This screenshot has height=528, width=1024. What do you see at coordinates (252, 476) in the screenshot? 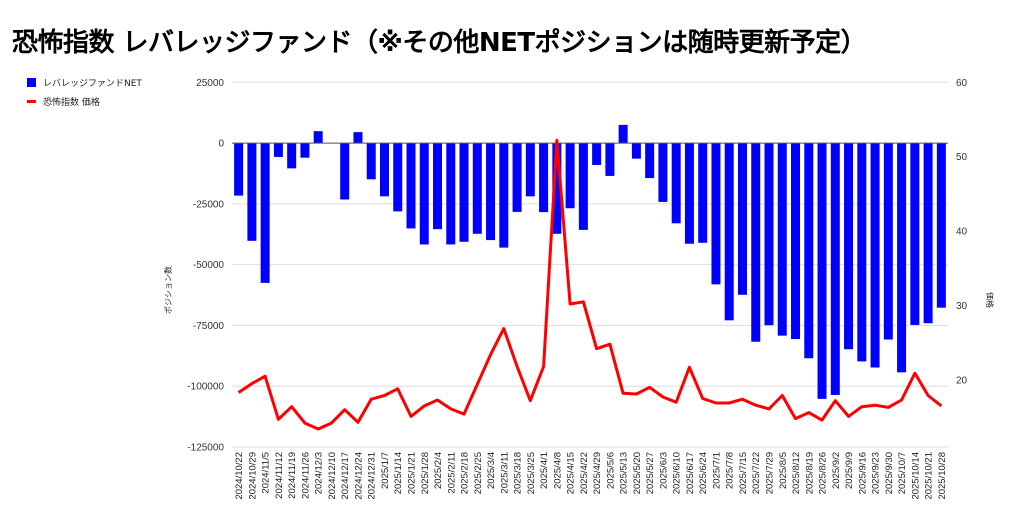
I see `x-tick: 2024/10/29` at bounding box center [252, 476].